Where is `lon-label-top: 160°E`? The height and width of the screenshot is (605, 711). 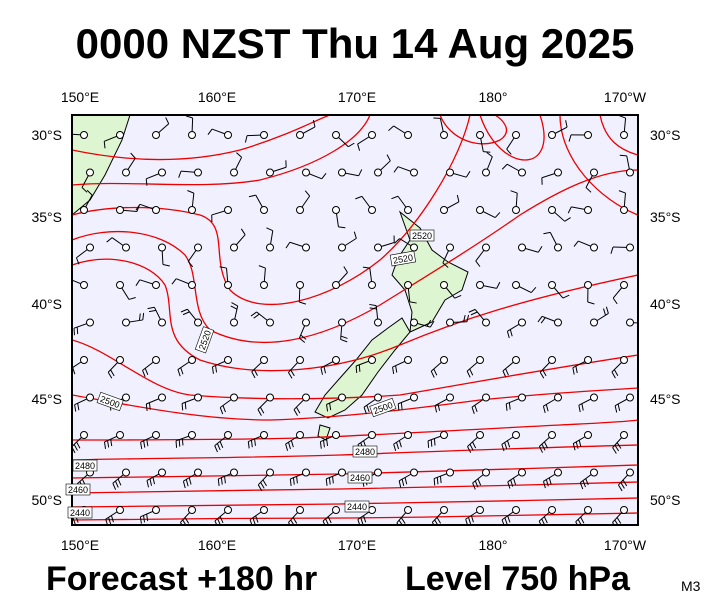
lon-label-top: 160°E is located at coordinates (217, 97).